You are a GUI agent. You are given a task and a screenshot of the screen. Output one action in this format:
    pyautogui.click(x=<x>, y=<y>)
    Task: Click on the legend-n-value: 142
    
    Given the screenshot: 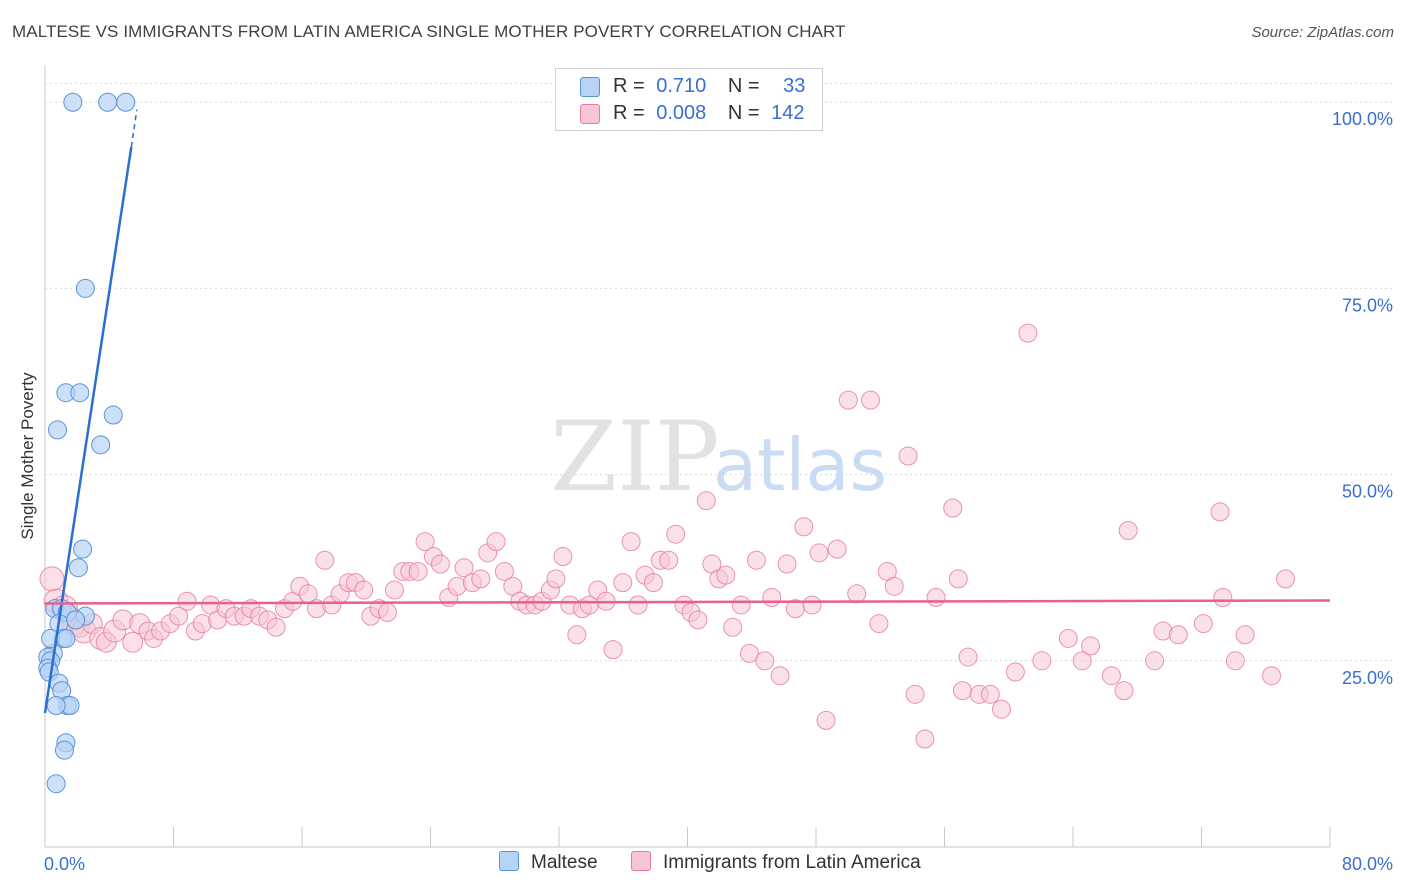 What is the action you would take?
    pyautogui.click(x=788, y=113)
    